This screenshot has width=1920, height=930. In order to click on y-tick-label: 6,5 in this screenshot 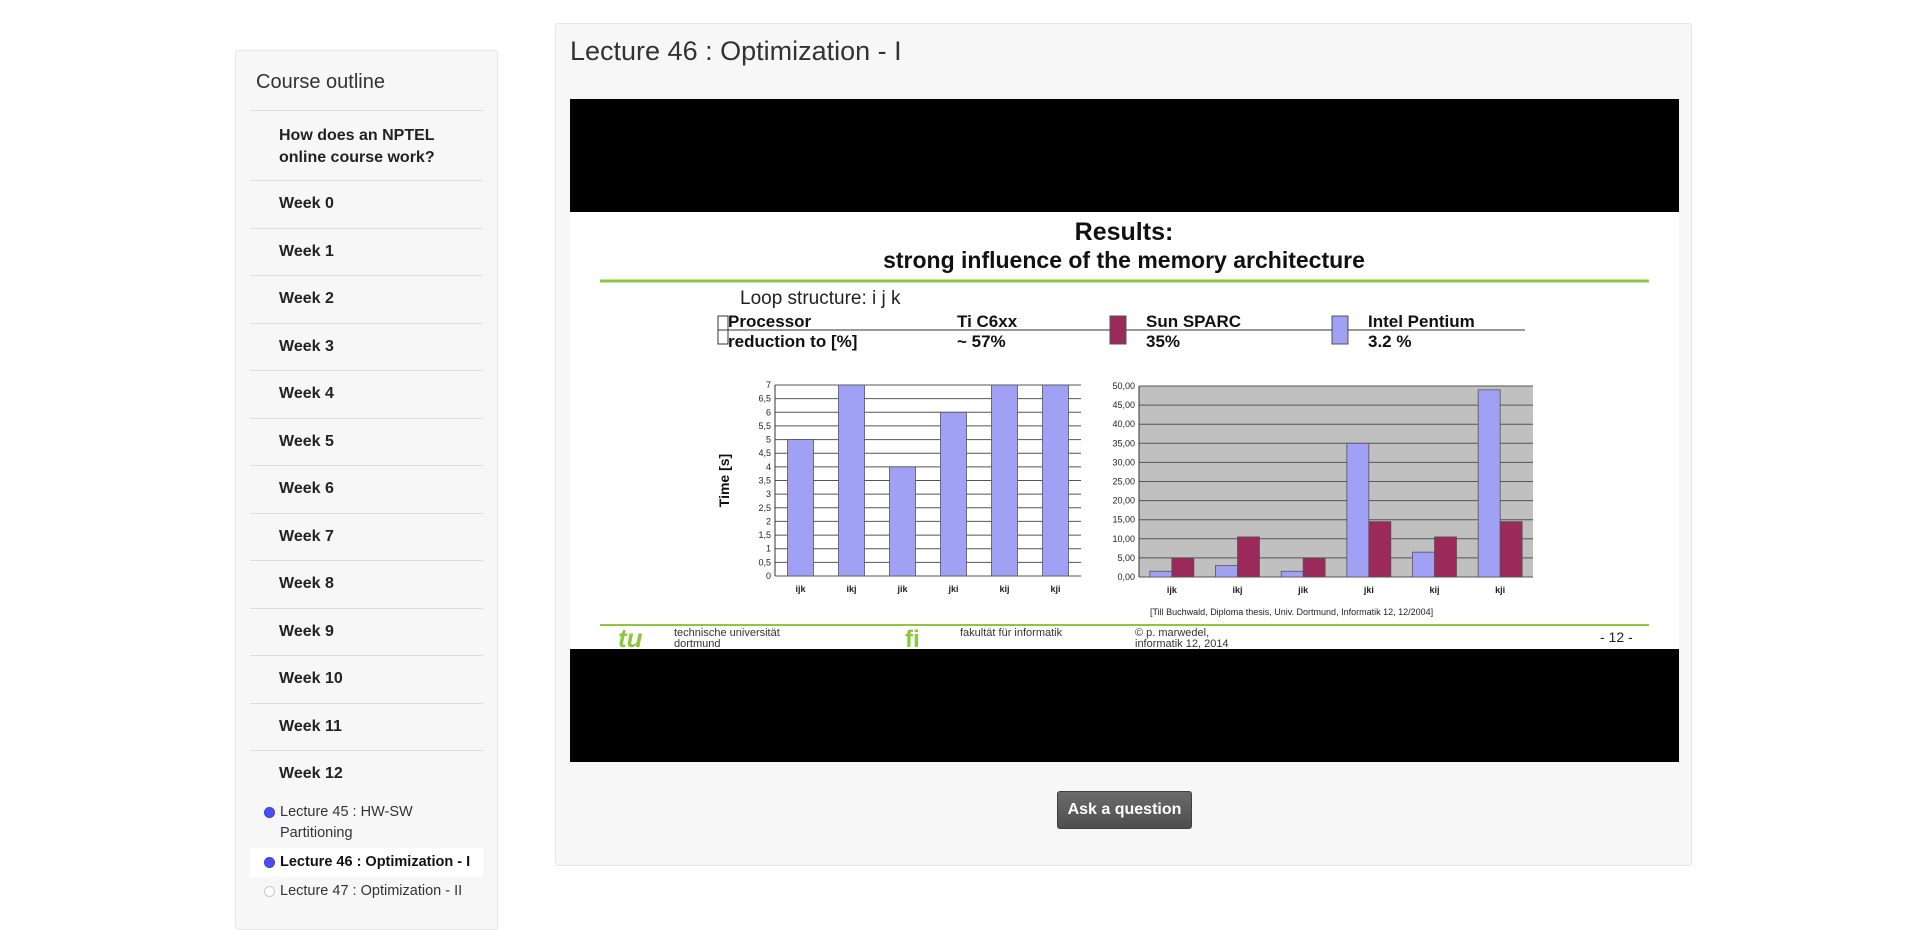, I will do `click(764, 399)`.